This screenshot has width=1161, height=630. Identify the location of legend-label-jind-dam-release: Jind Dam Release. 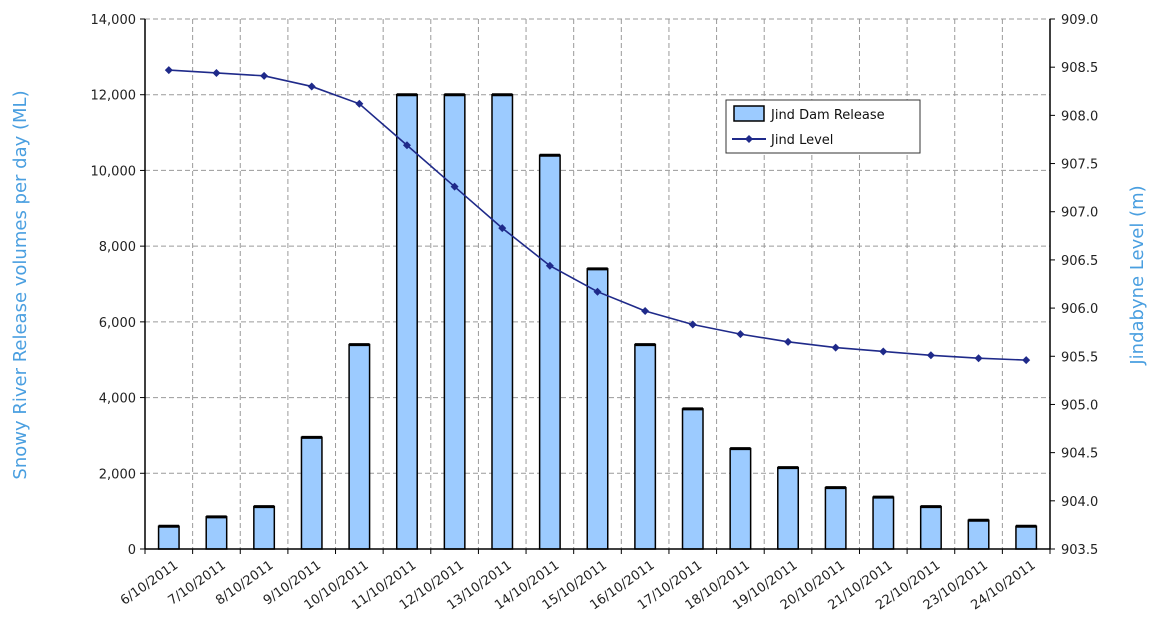
(827, 115).